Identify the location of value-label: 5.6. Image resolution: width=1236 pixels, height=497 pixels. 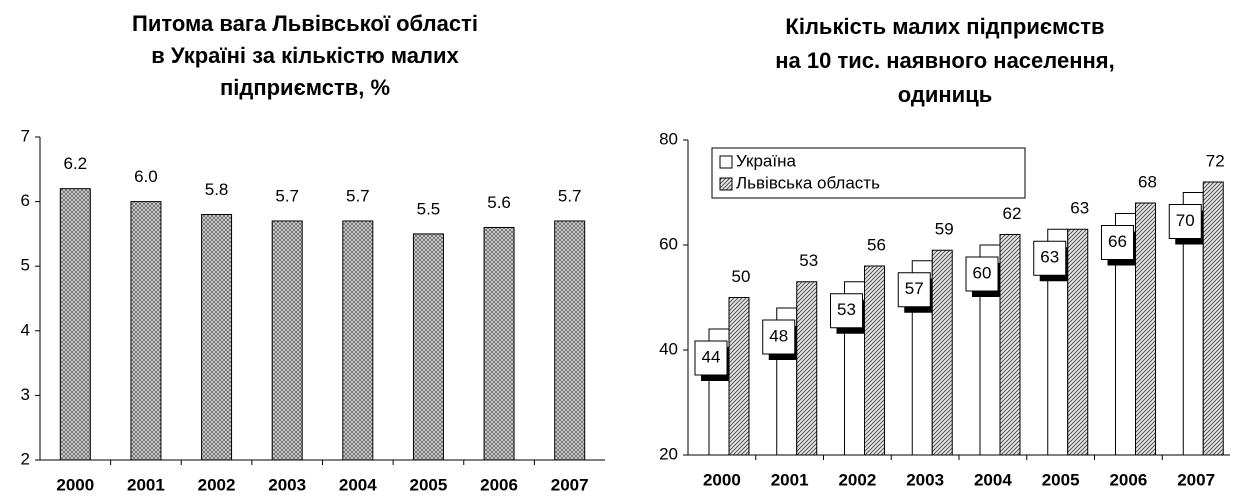
(499, 202).